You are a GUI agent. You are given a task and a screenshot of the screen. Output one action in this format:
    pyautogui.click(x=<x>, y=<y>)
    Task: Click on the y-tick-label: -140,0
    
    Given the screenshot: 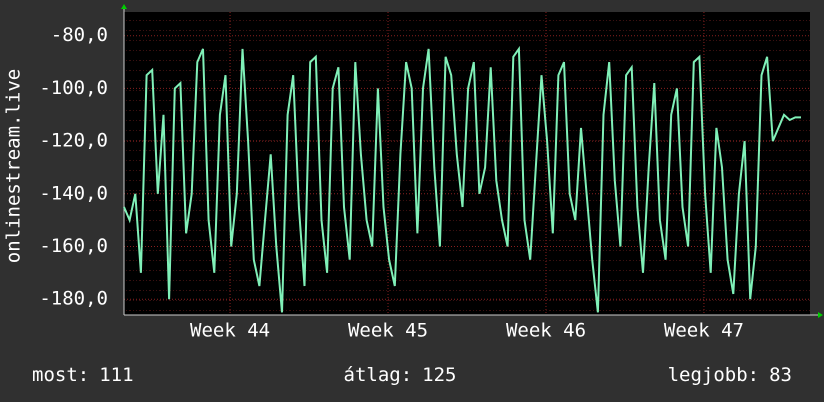 What is the action you would take?
    pyautogui.click(x=73, y=193)
    